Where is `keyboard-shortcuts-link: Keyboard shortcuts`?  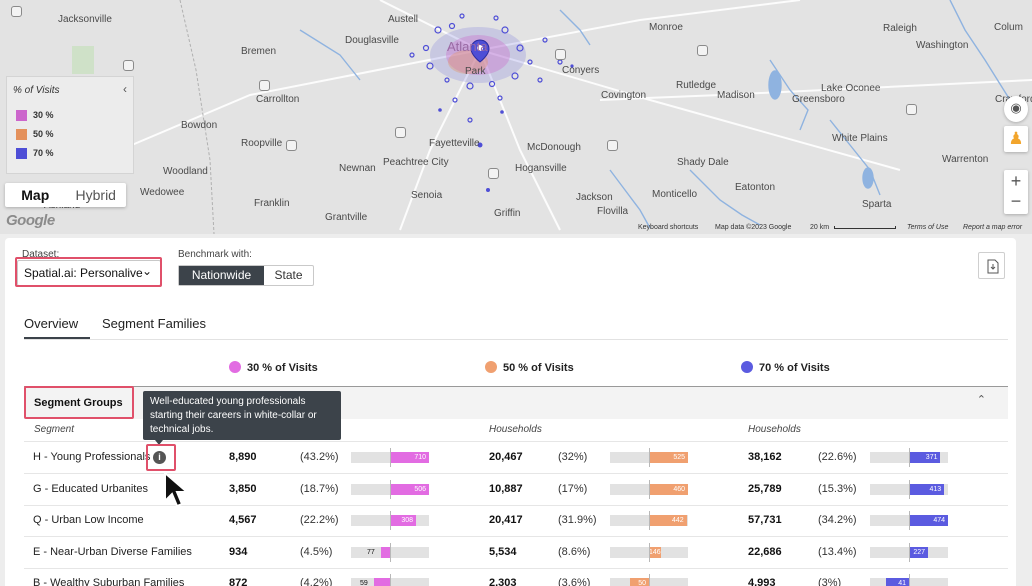 keyboard-shortcuts-link: Keyboard shortcuts is located at coordinates (668, 227).